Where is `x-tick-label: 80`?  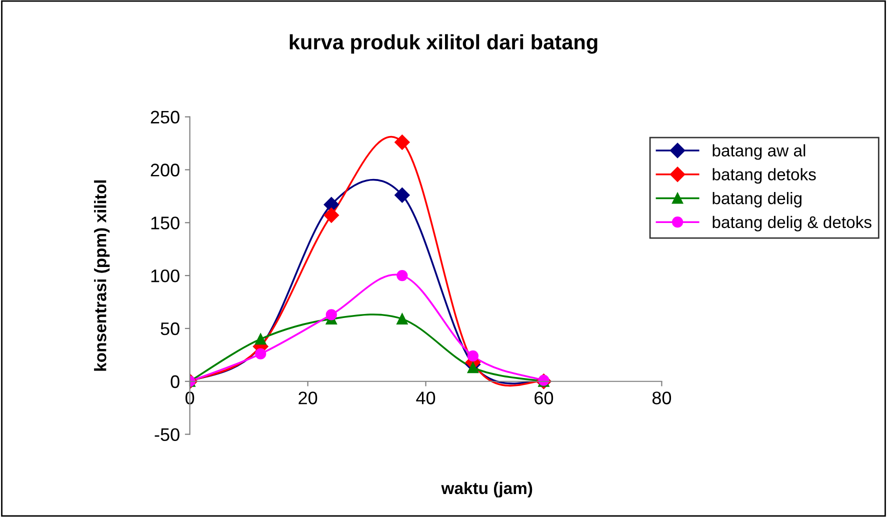
x-tick-label: 80 is located at coordinates (662, 398).